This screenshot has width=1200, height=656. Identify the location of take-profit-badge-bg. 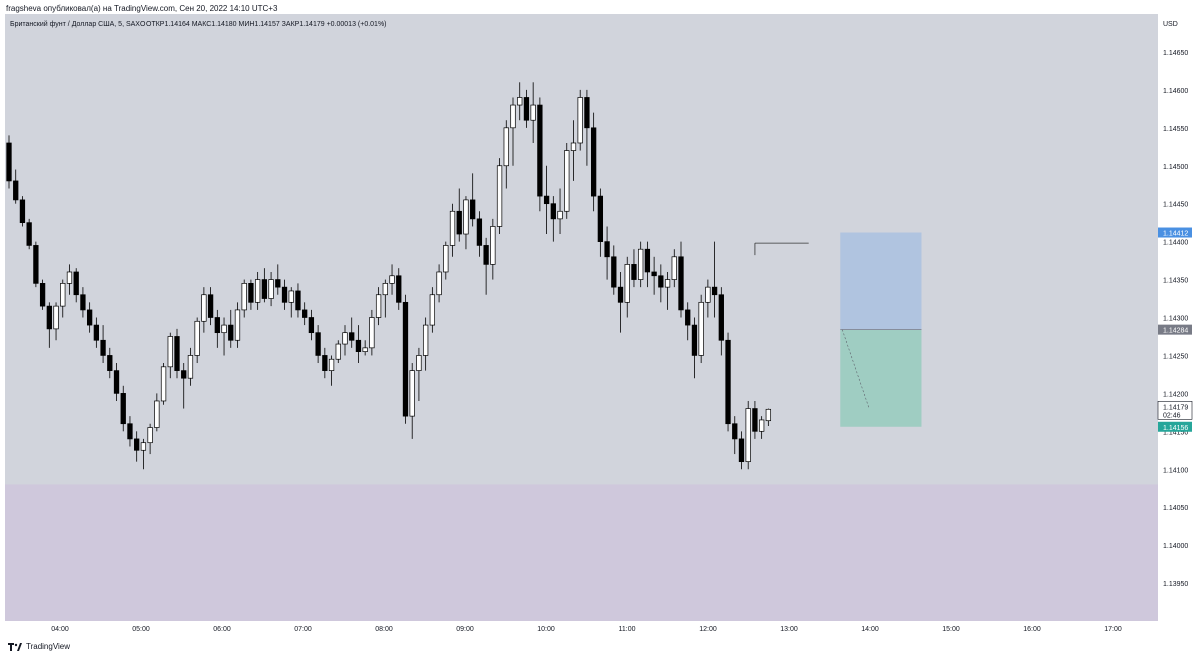
(1175, 232).